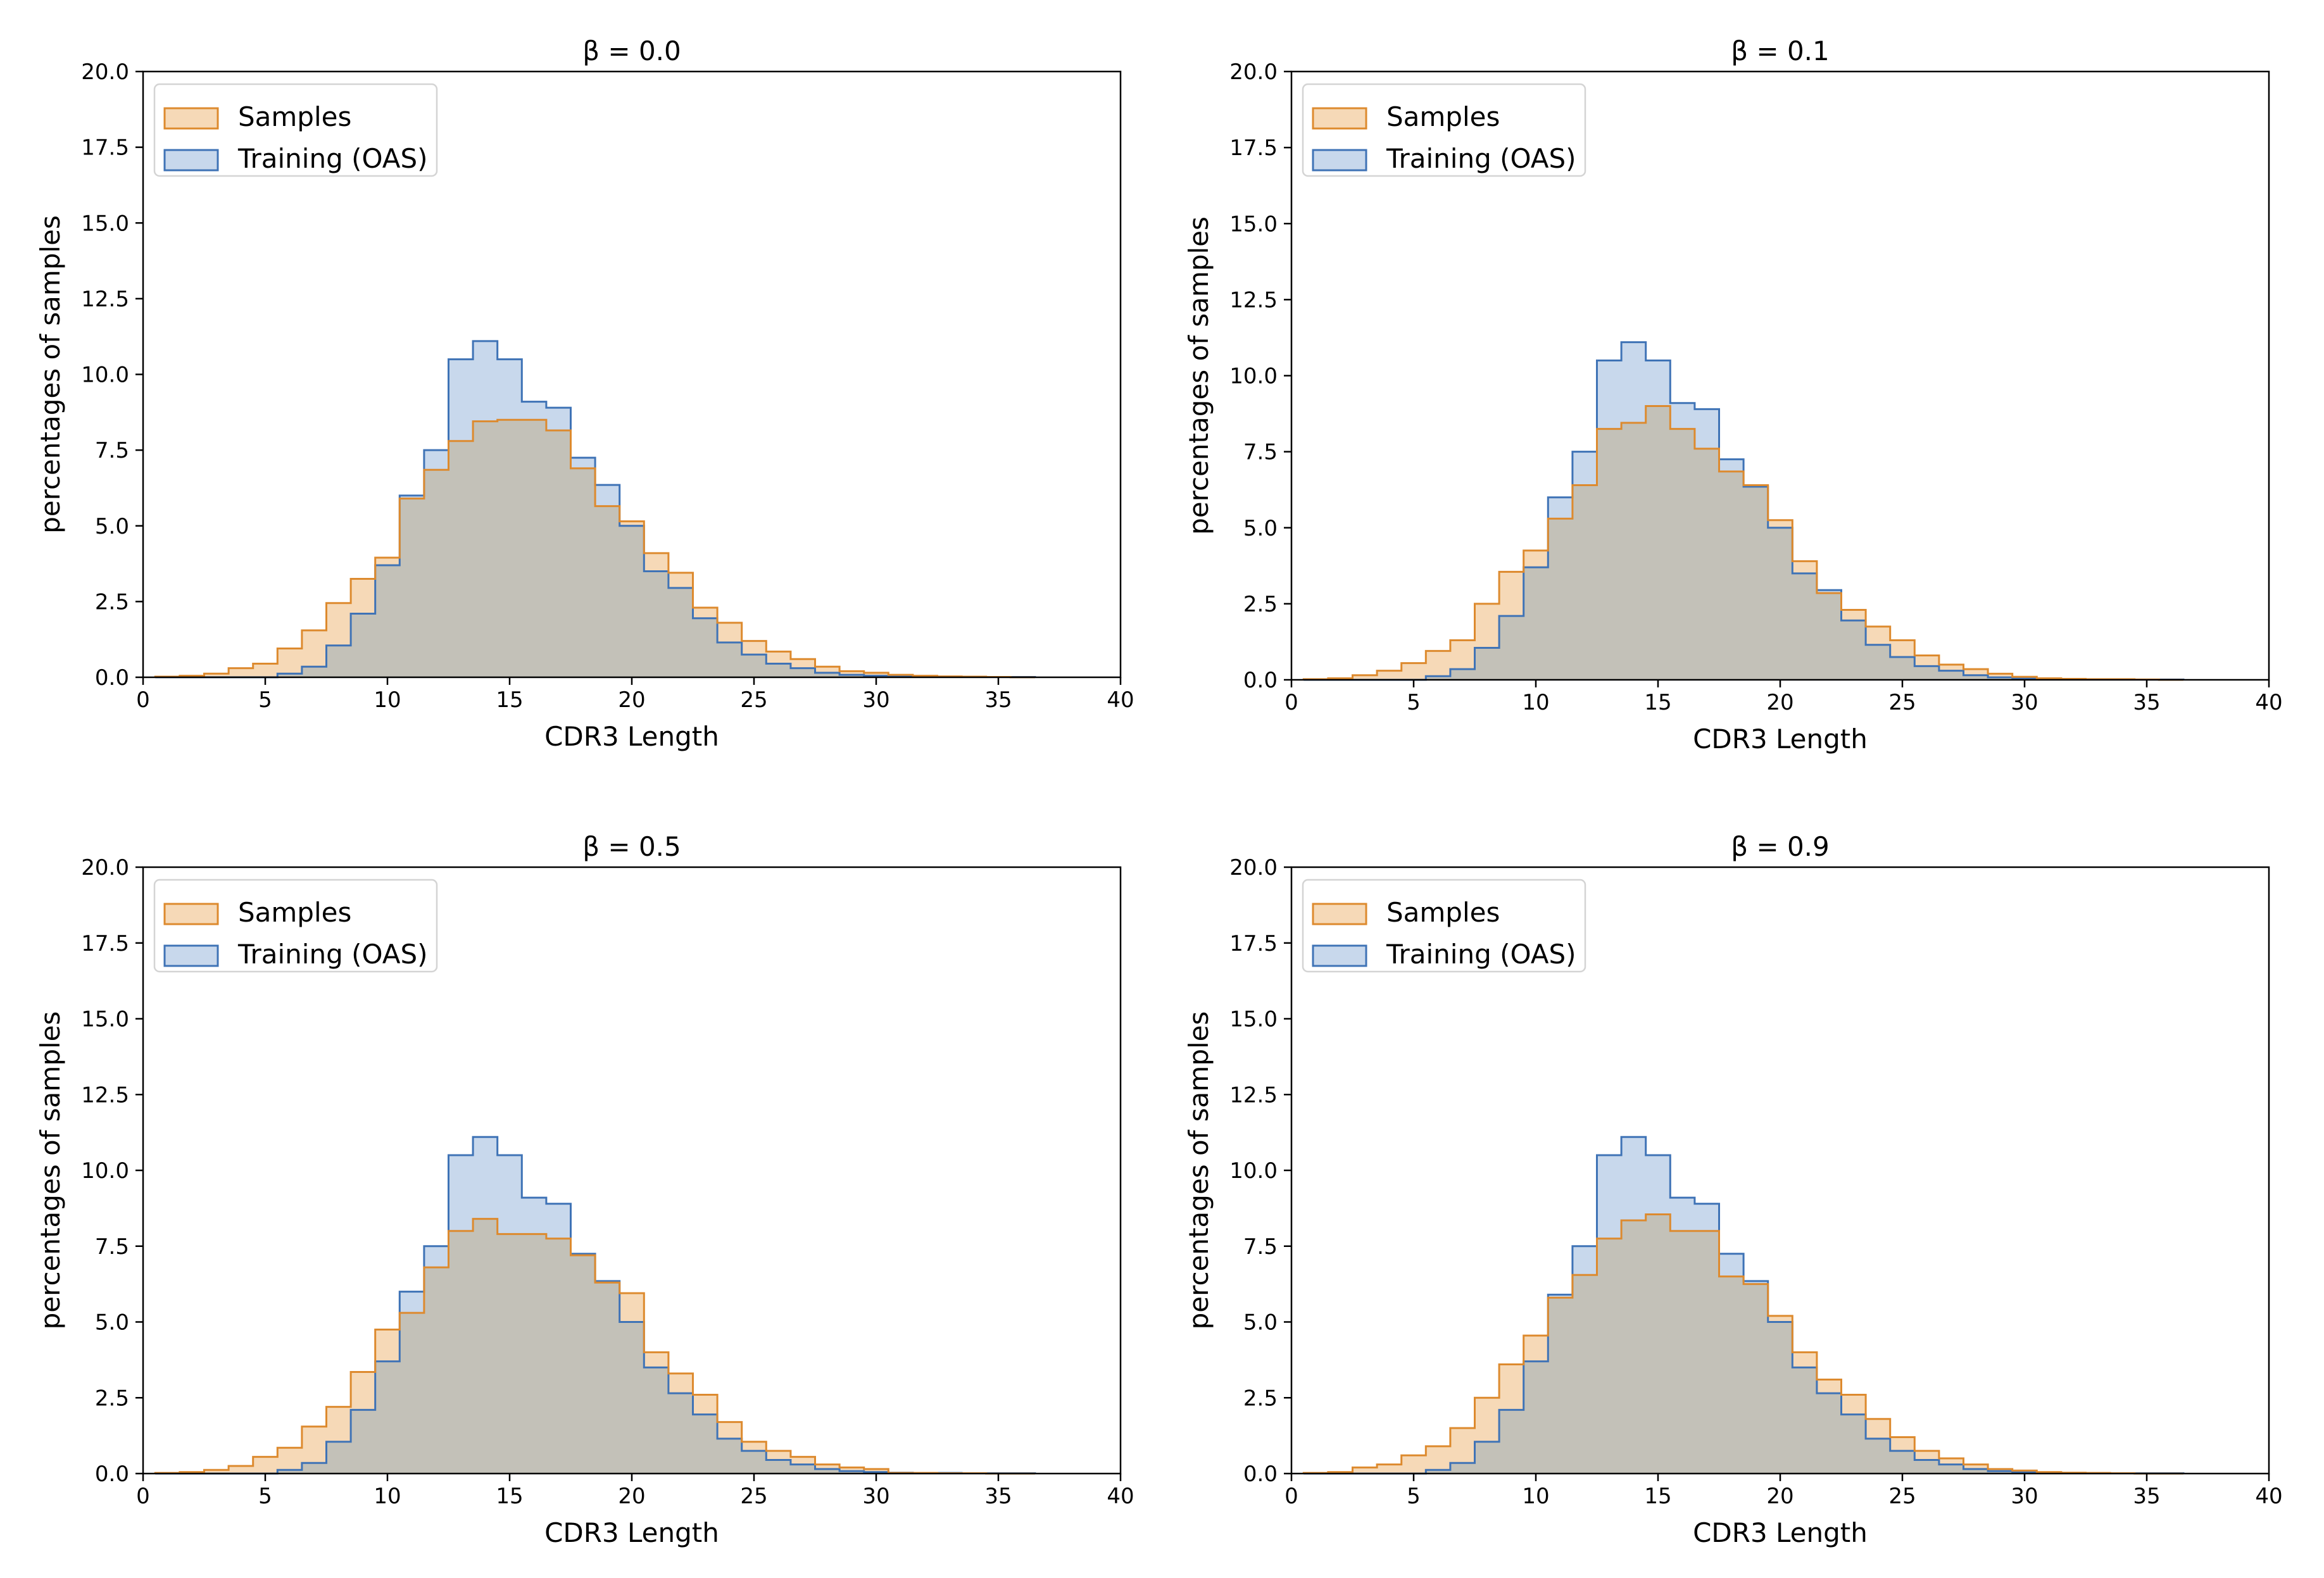  I want to click on legend-swatch-training, so click(191, 955).